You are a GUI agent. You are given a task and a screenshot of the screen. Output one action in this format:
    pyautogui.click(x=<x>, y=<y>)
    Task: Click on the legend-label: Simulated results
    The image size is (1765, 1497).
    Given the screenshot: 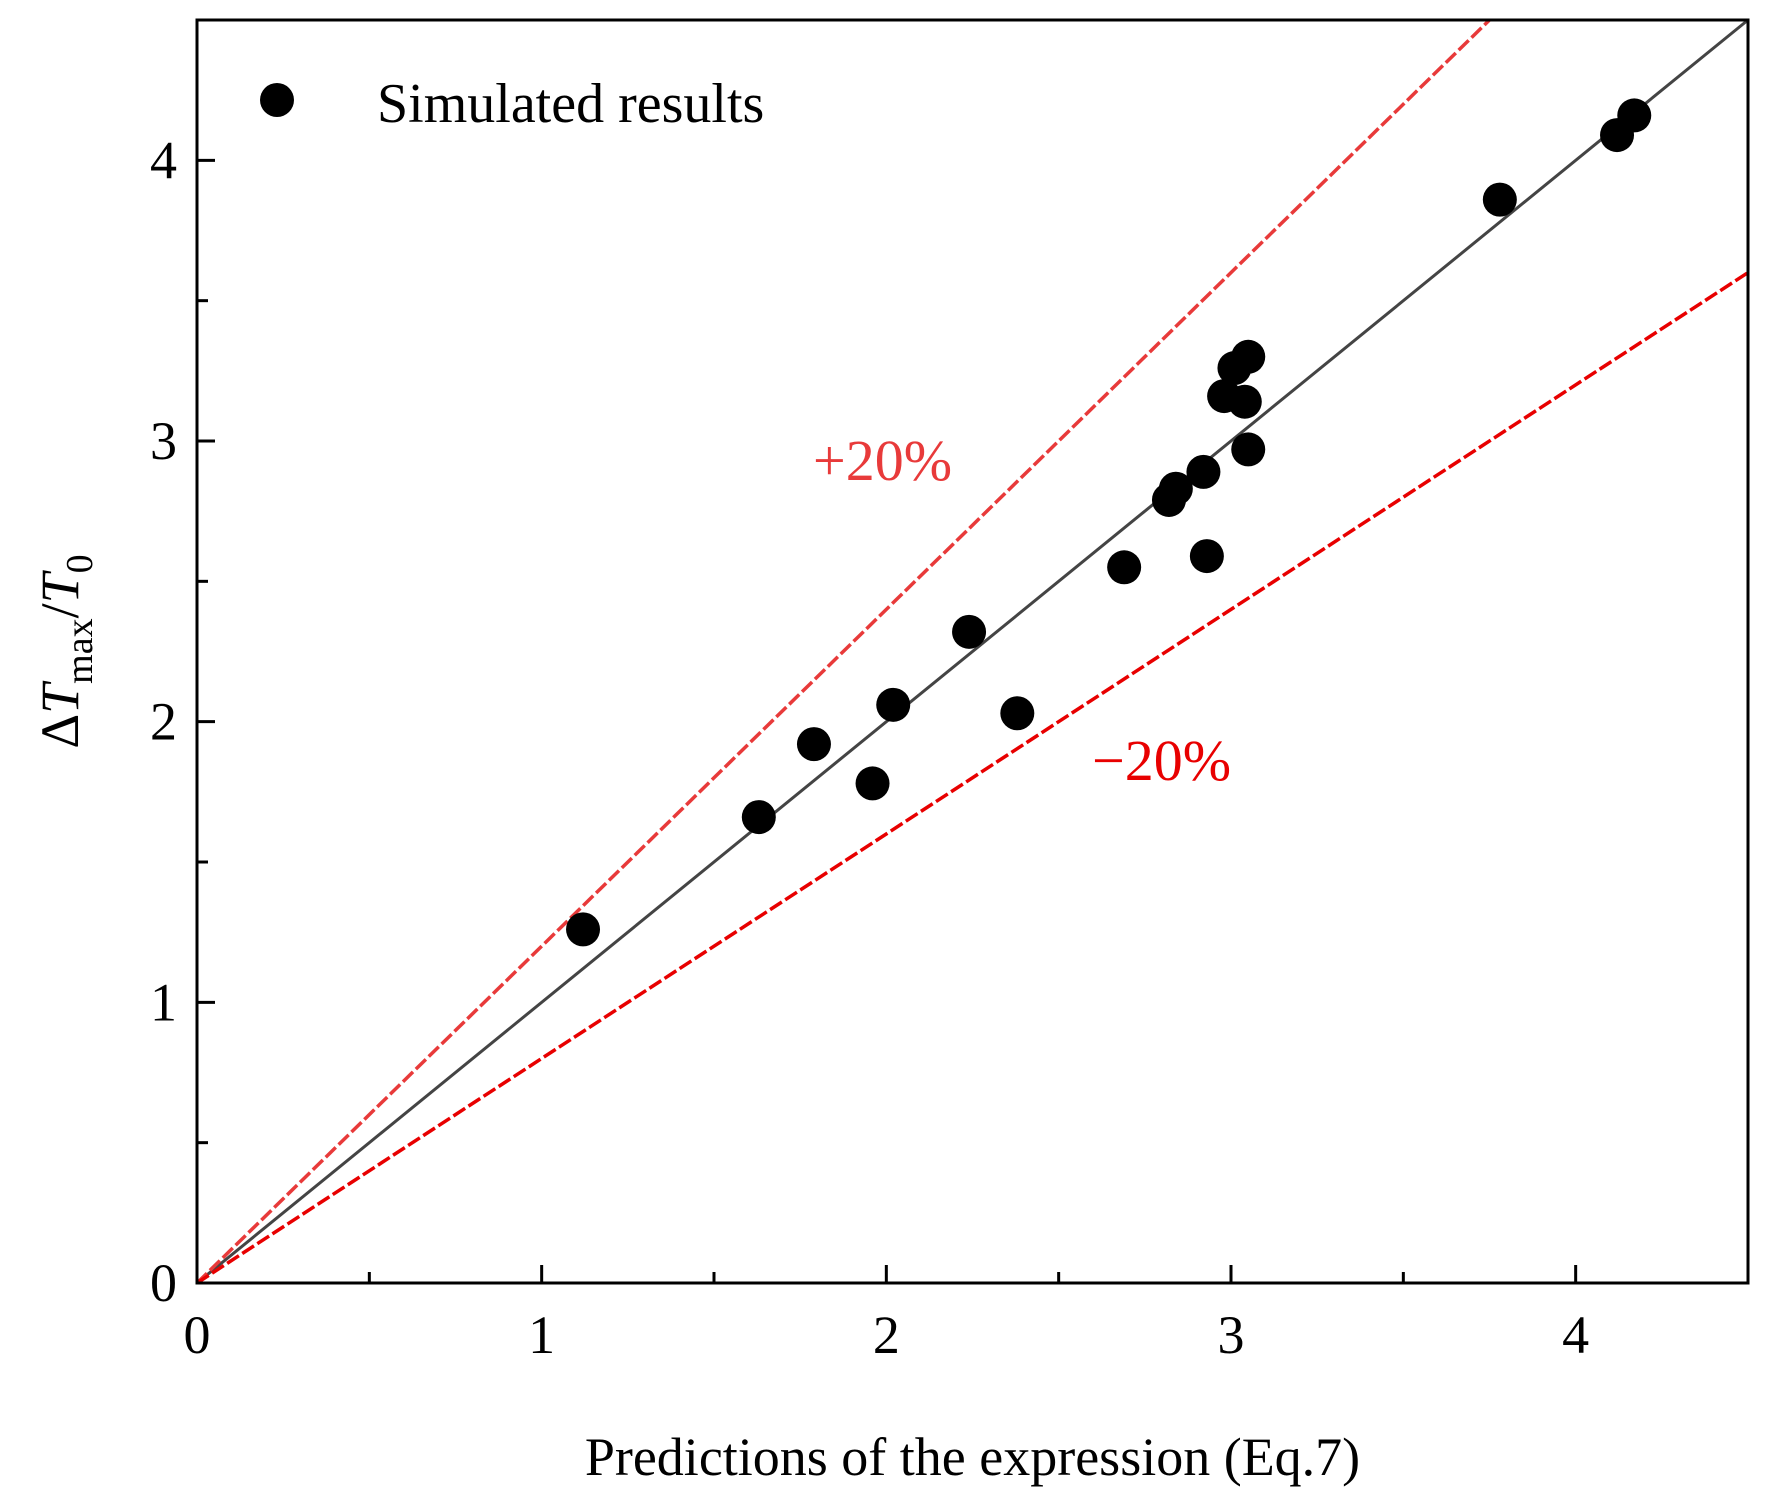 What is the action you would take?
    pyautogui.click(x=570, y=104)
    